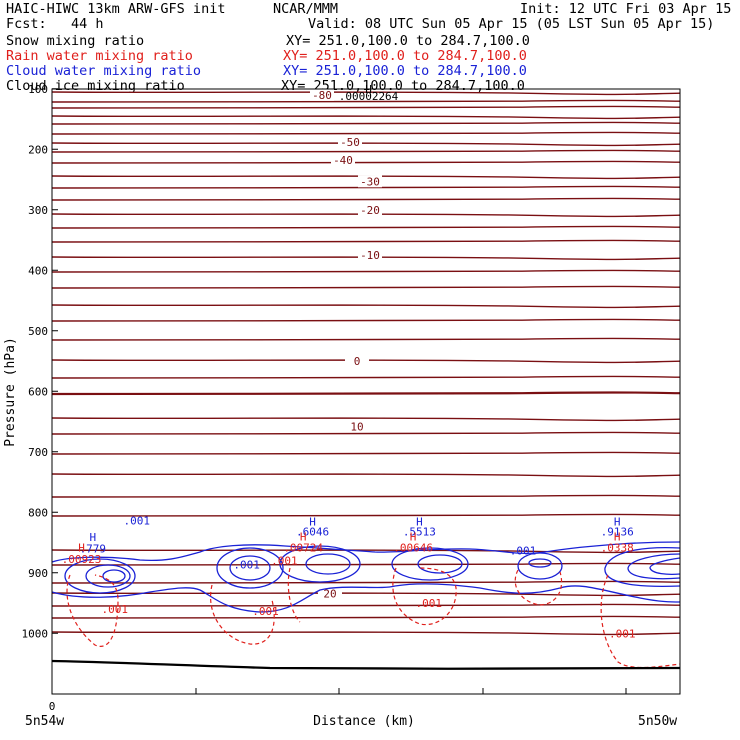  I want to click on legend-ice-xy: XY= 251.0,100.0 to 284.7,100.0, so click(403, 86).